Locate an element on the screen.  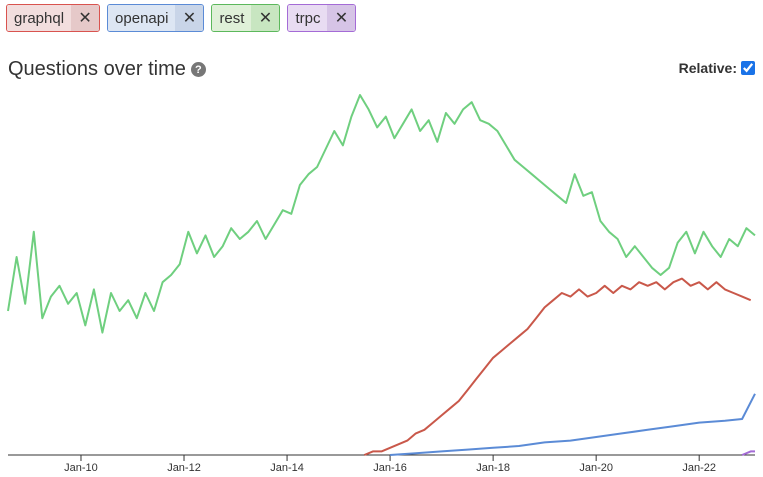
series-line-openapi is located at coordinates (573, 424).